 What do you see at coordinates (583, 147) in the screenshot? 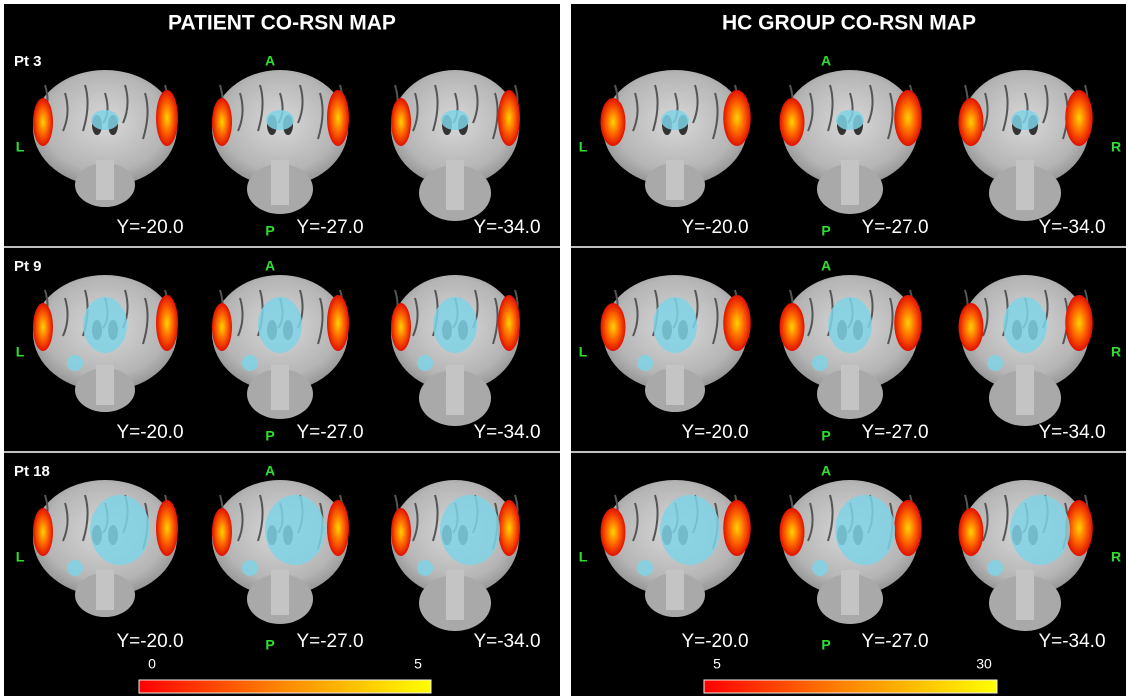
I see `left-label: L` at bounding box center [583, 147].